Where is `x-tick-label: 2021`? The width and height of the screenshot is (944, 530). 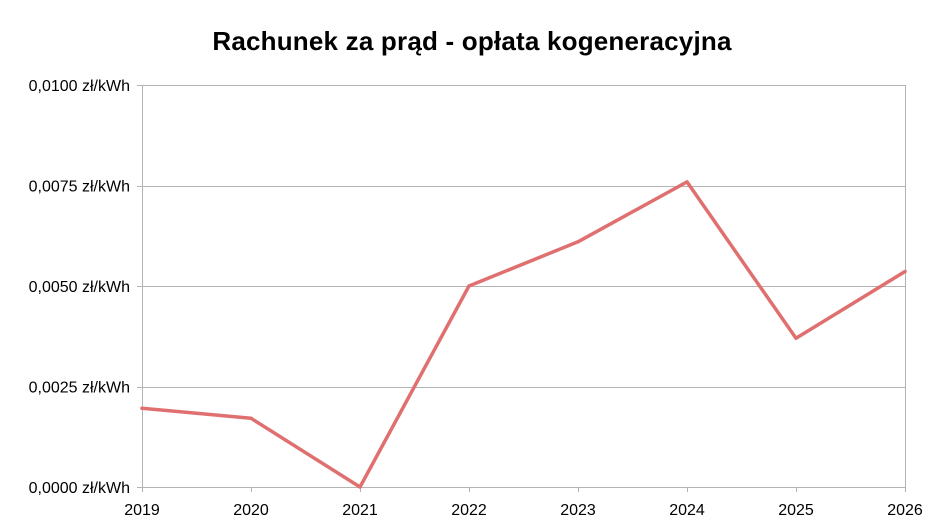
x-tick-label: 2021 is located at coordinates (360, 510).